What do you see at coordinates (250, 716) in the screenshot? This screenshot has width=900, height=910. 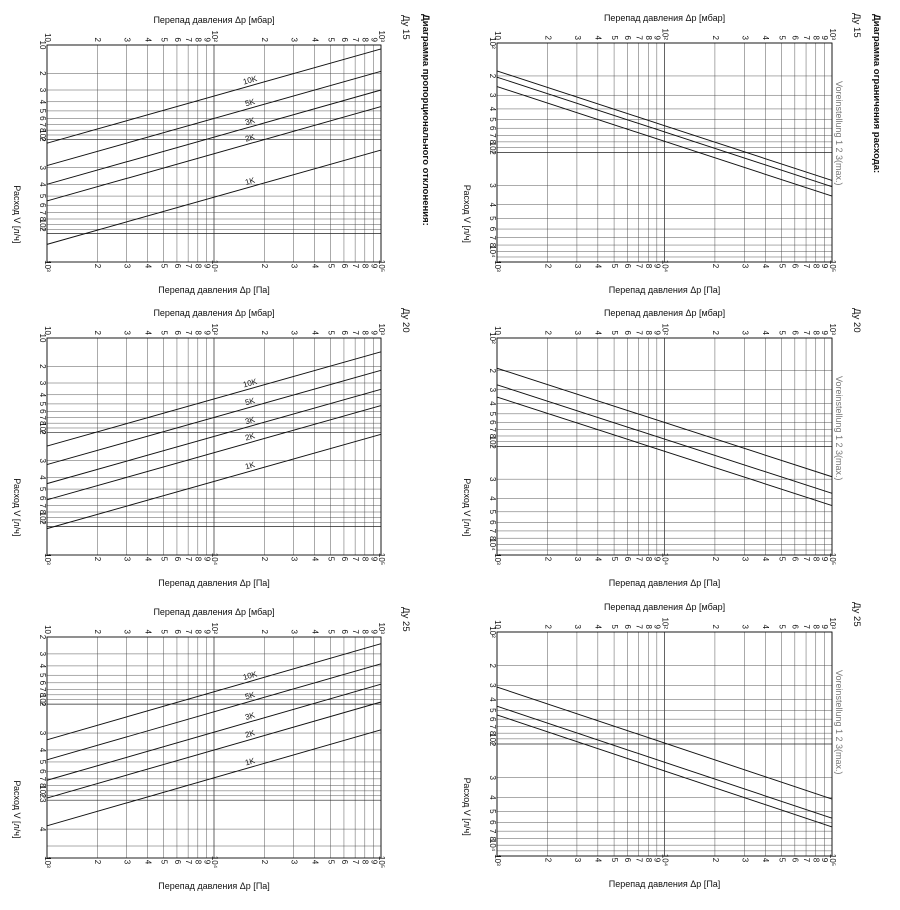 I see `curve-label: 3K` at bounding box center [250, 716].